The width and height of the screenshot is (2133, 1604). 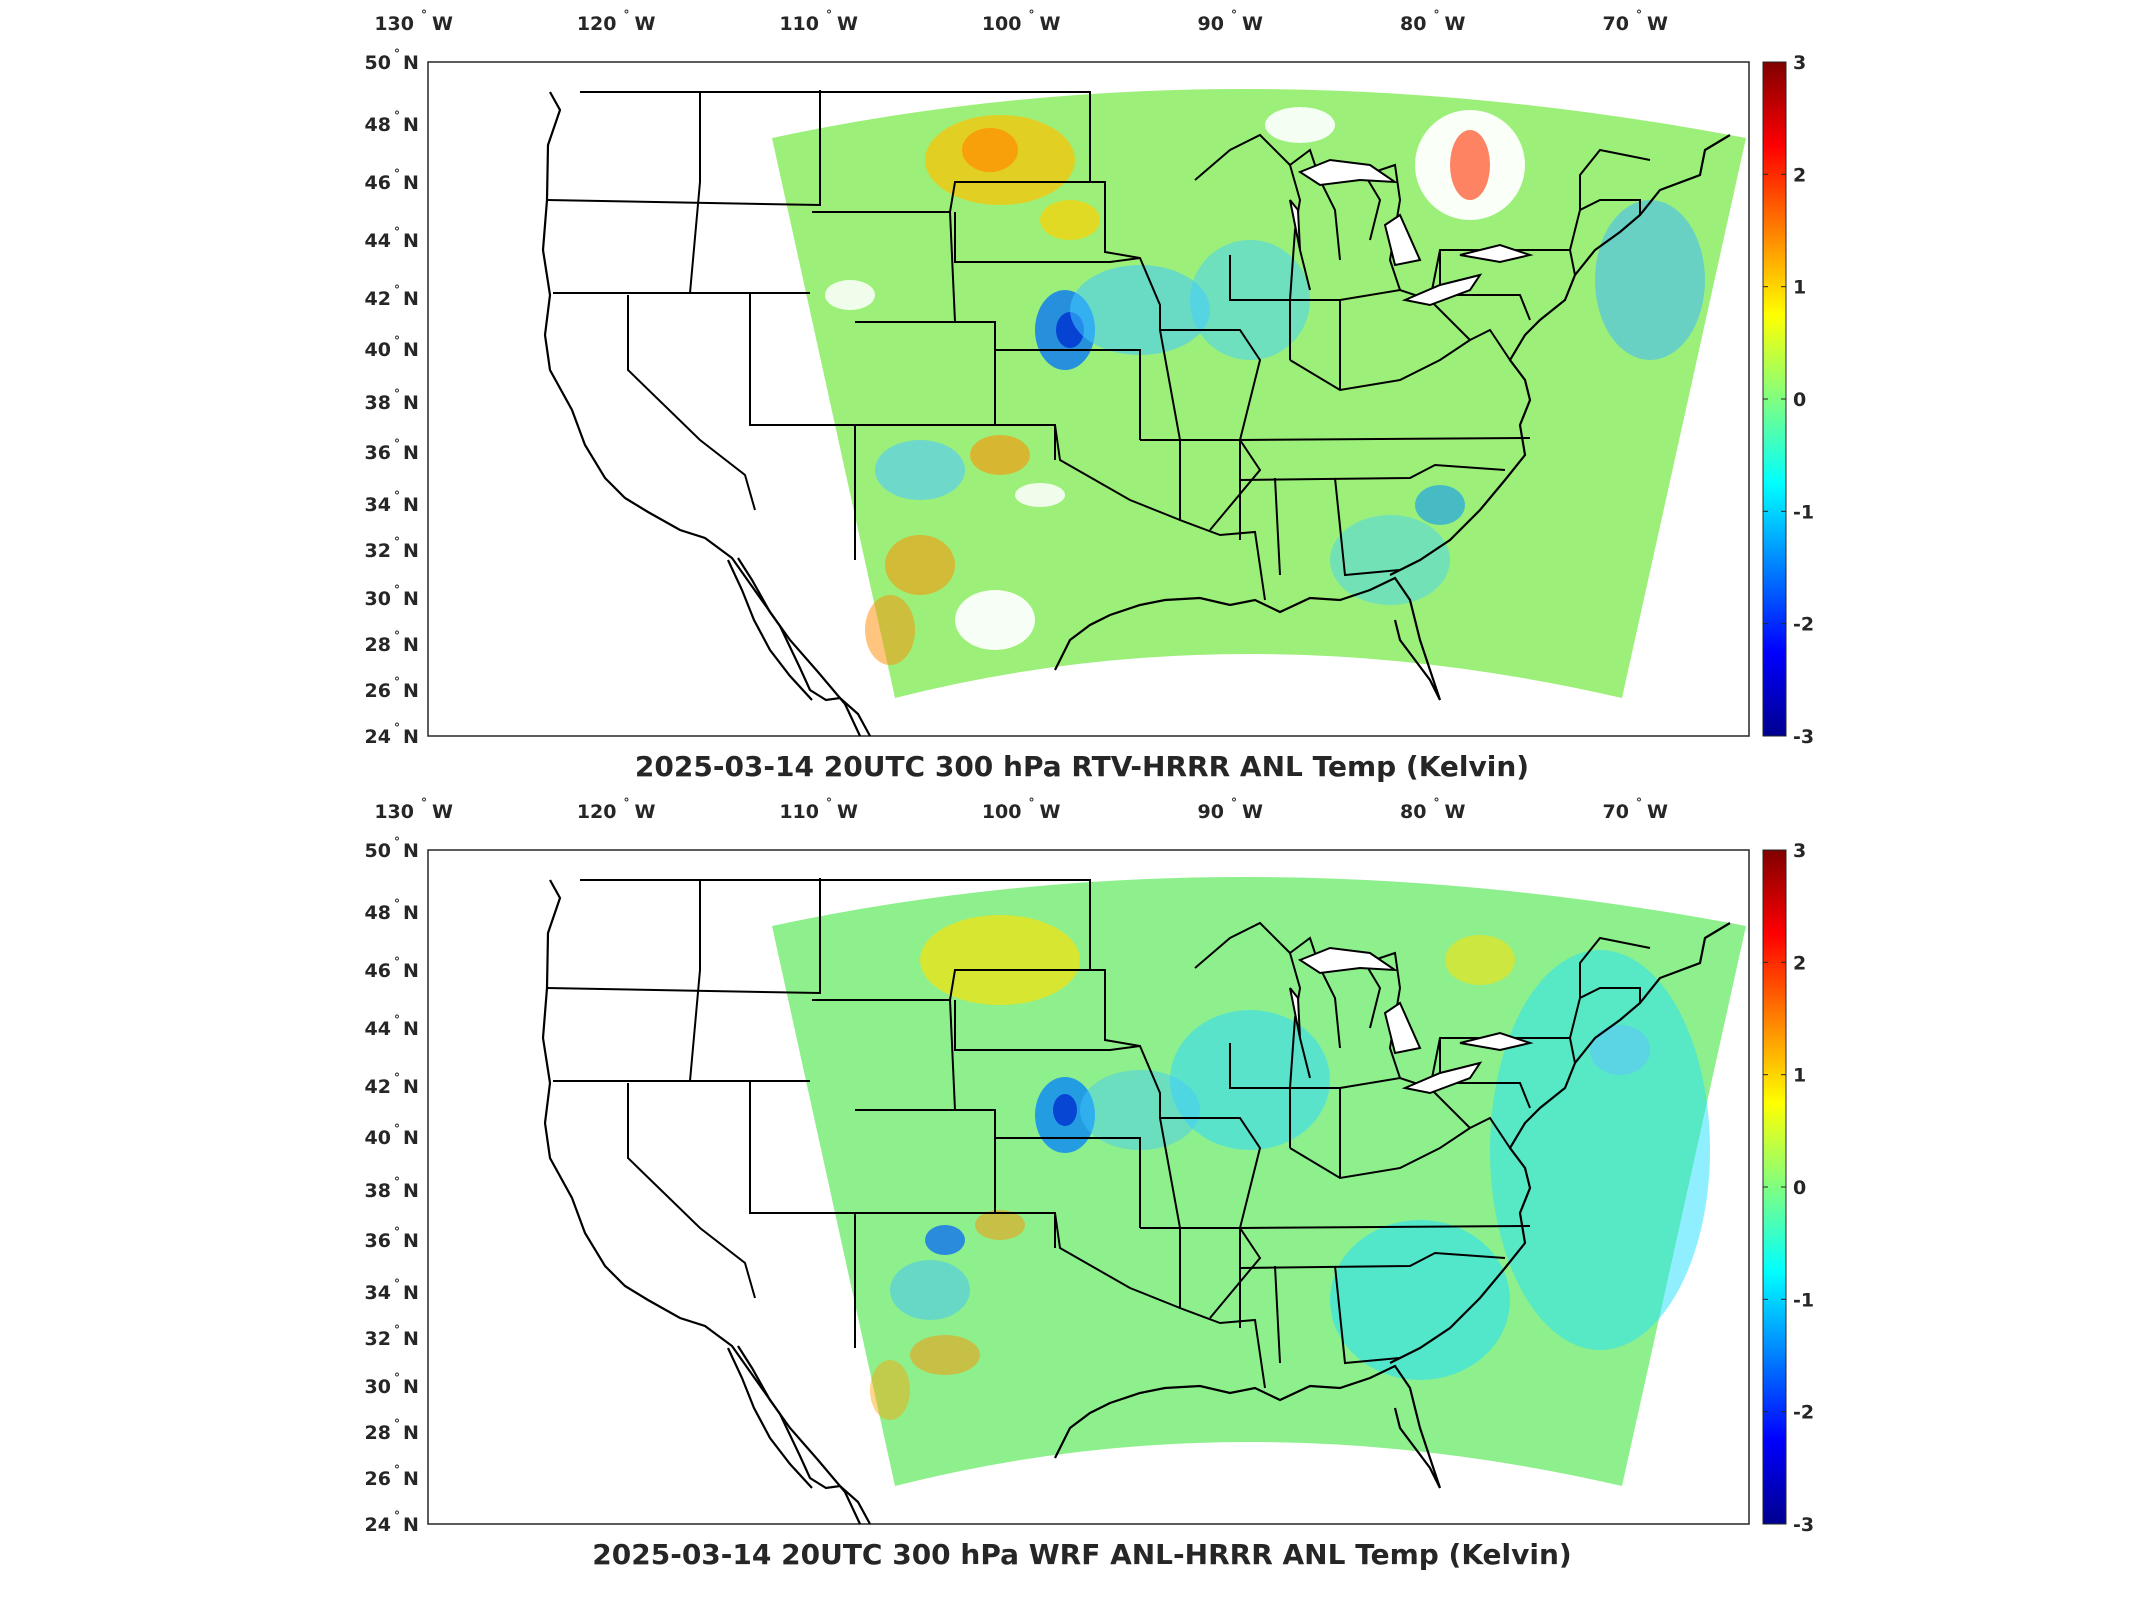 I want to click on lat-tick-value: 48, so click(x=378, y=913).